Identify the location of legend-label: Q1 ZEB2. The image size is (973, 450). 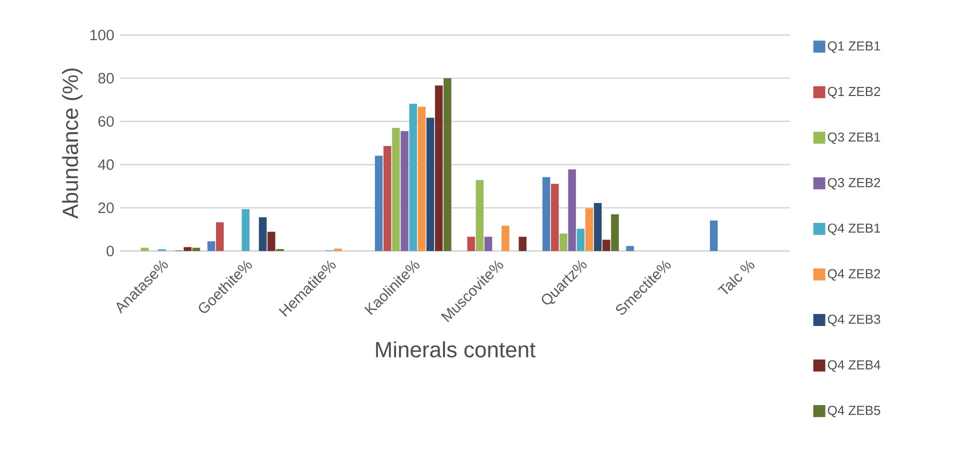
(854, 92).